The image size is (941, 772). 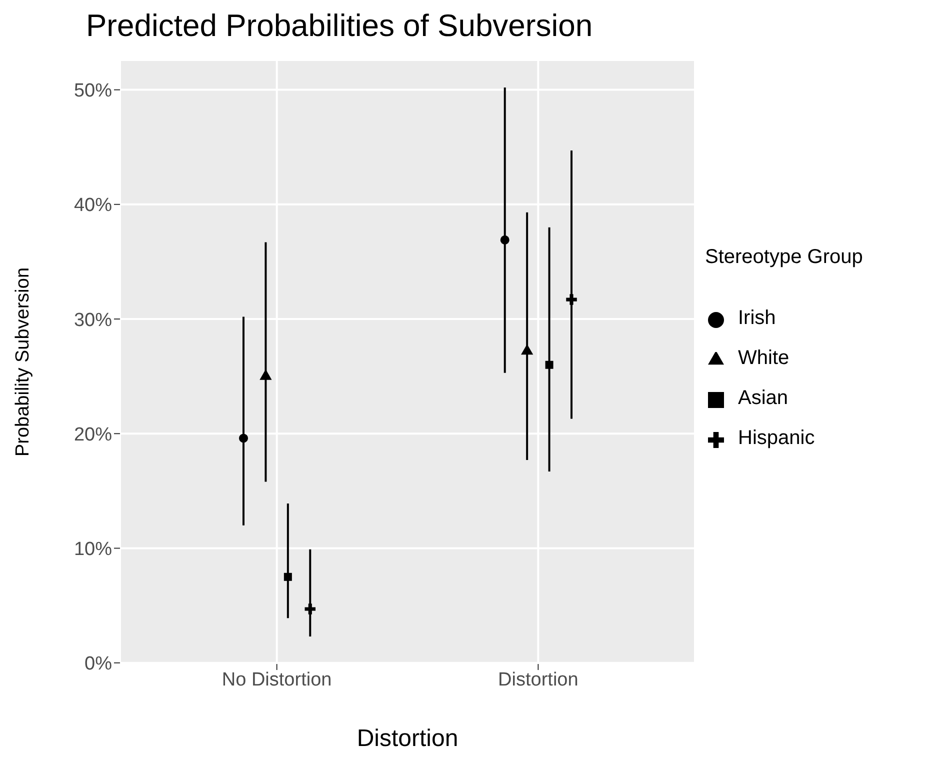 What do you see at coordinates (784, 257) in the screenshot?
I see `legend-title: Stereotype Group` at bounding box center [784, 257].